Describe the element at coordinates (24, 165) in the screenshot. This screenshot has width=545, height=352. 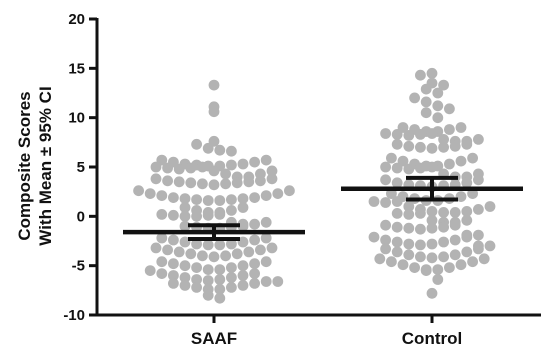
I see `y-axis-title-line-1: Composite Scores` at that location.